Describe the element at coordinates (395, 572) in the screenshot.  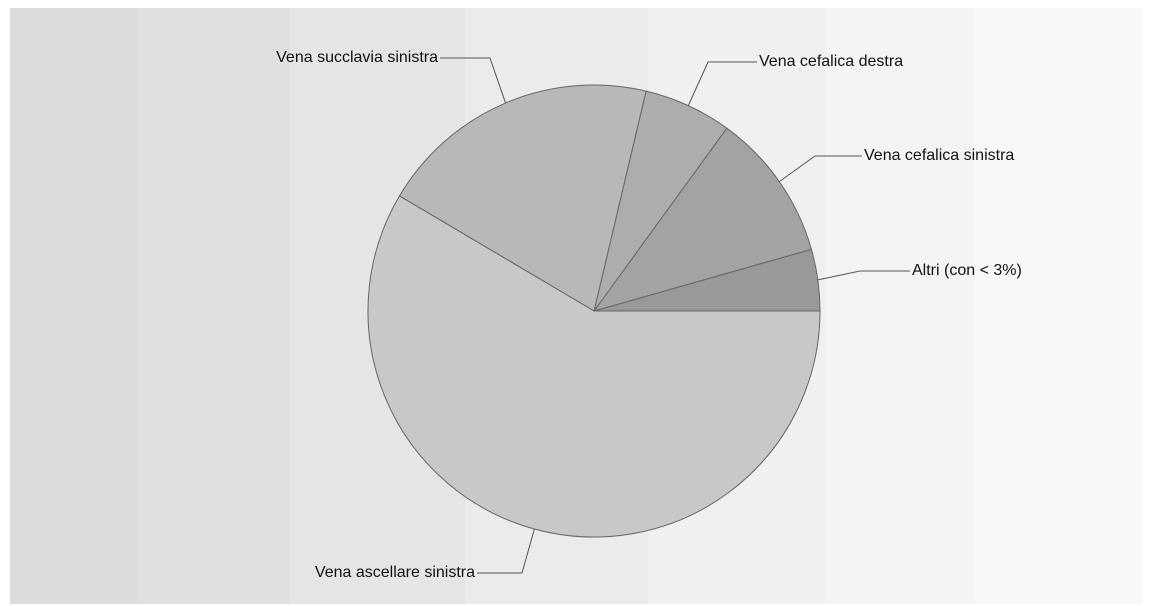
I see `slice-label: Vena ascellare sinistra` at that location.